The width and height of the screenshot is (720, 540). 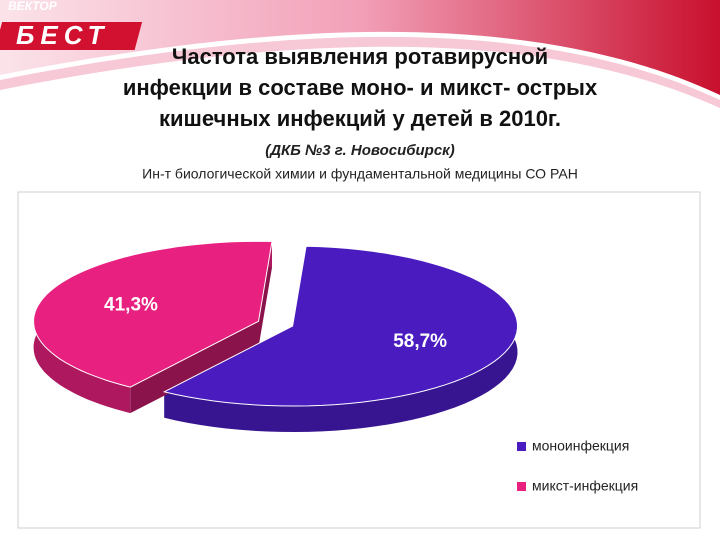 What do you see at coordinates (62, 35) in the screenshot?
I see `logo-main: БЕСТ` at bounding box center [62, 35].